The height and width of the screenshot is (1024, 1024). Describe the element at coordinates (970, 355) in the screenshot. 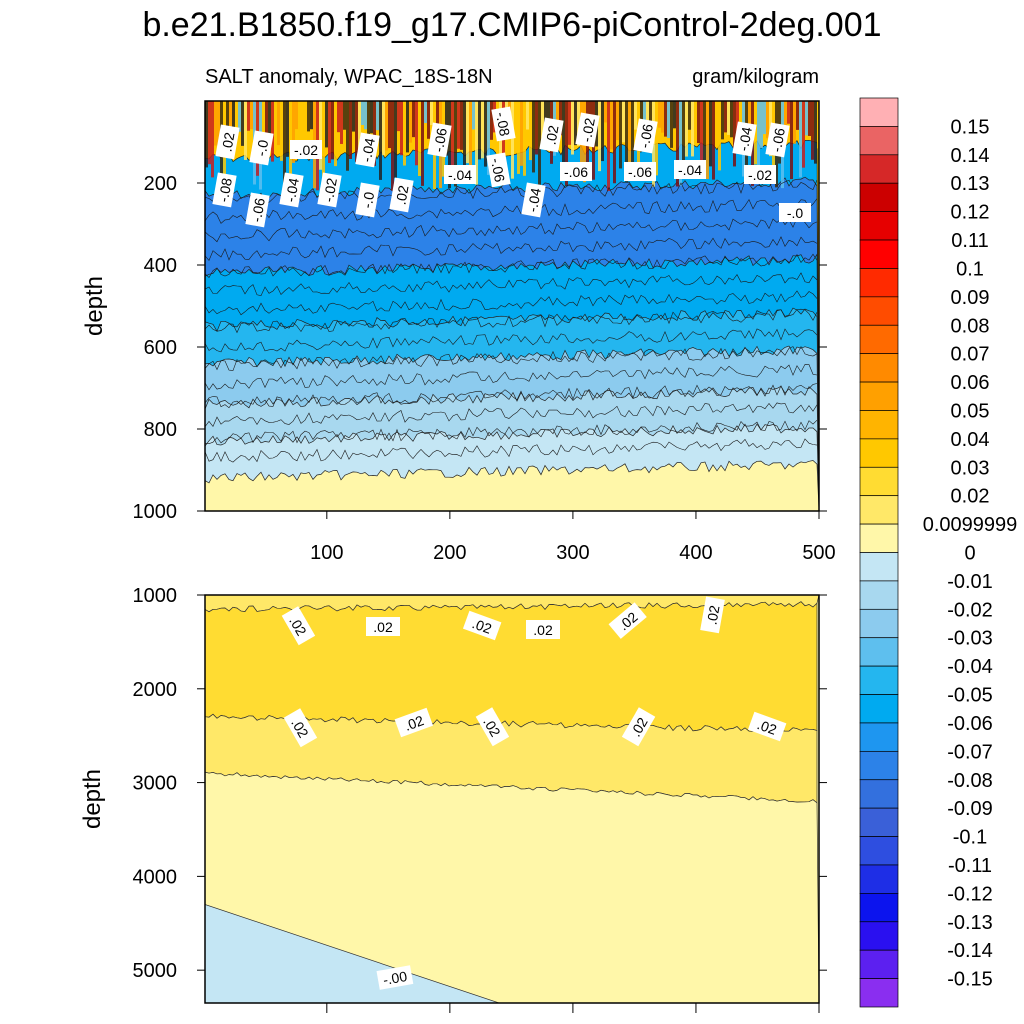

I see `colorbar-label: 0.07` at that location.